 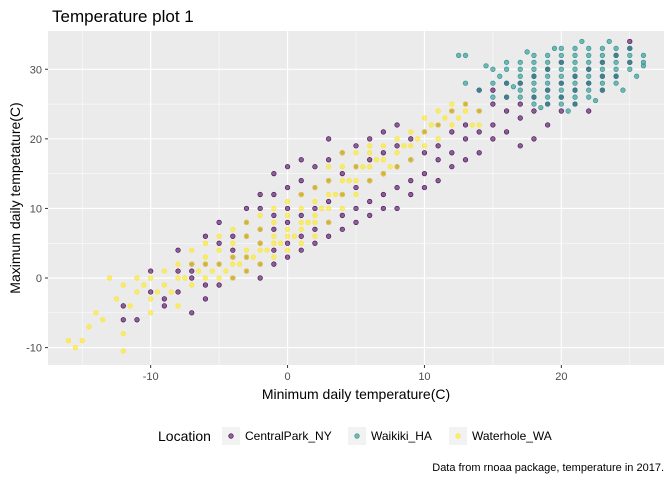 What do you see at coordinates (287, 377) in the screenshot?
I see `x-tick-label: 0` at bounding box center [287, 377].